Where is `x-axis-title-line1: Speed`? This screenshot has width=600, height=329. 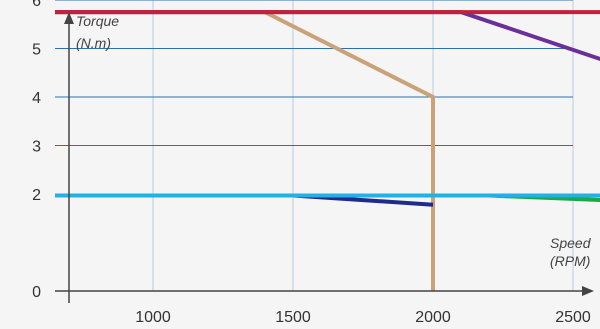 x-axis-title-line1: Speed is located at coordinates (571, 243).